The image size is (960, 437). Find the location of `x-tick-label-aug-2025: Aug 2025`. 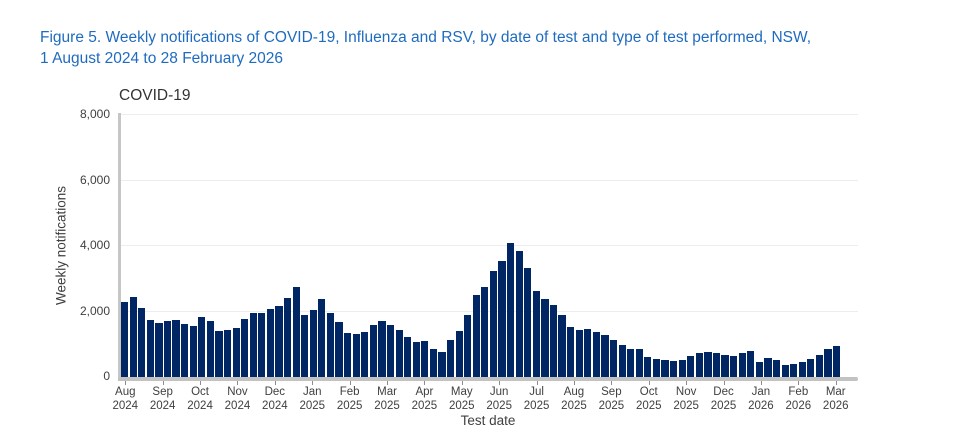

x-tick-label-aug-2025: Aug 2025 is located at coordinates (574, 399).